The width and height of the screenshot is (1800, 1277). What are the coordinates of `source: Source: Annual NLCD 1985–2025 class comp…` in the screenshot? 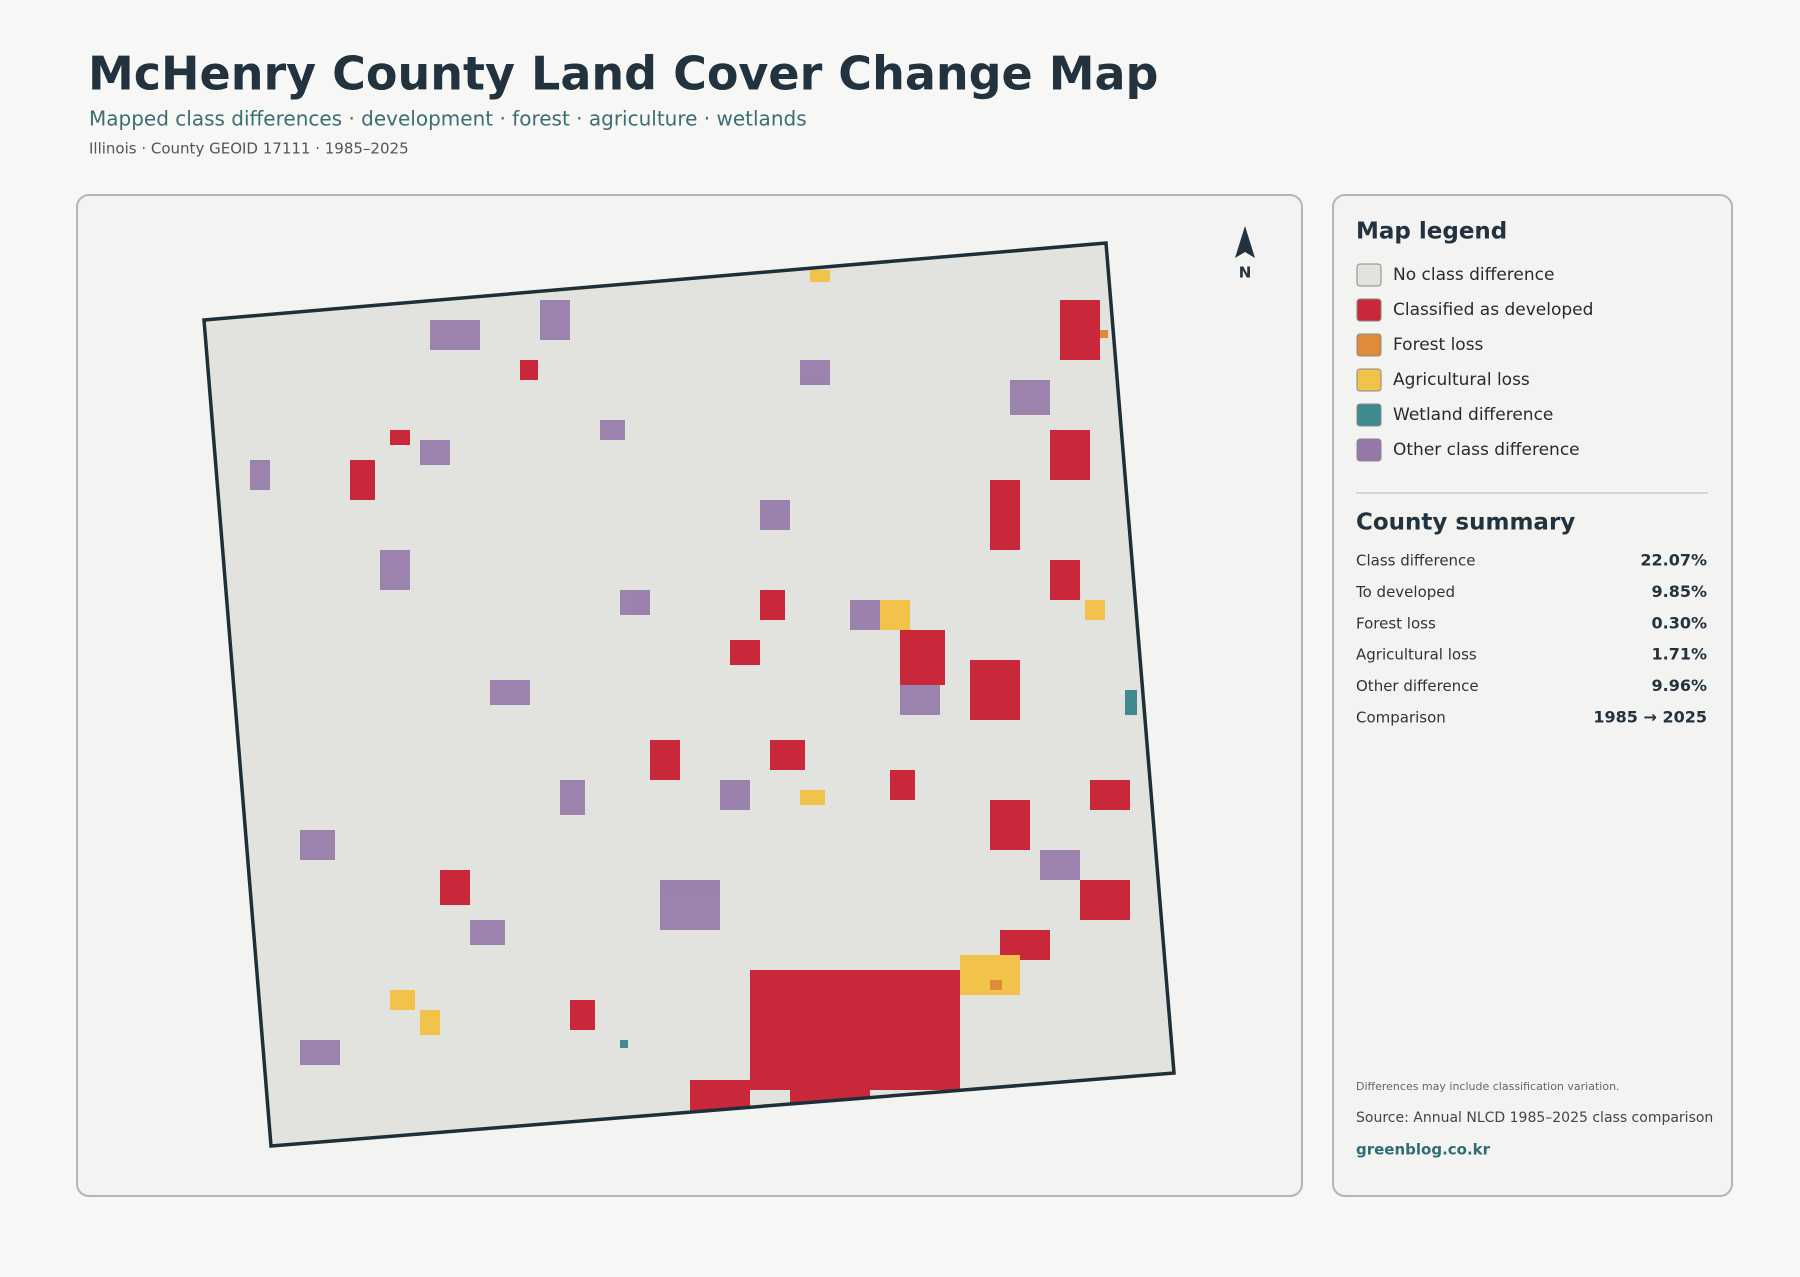 It's located at (1534, 1118).